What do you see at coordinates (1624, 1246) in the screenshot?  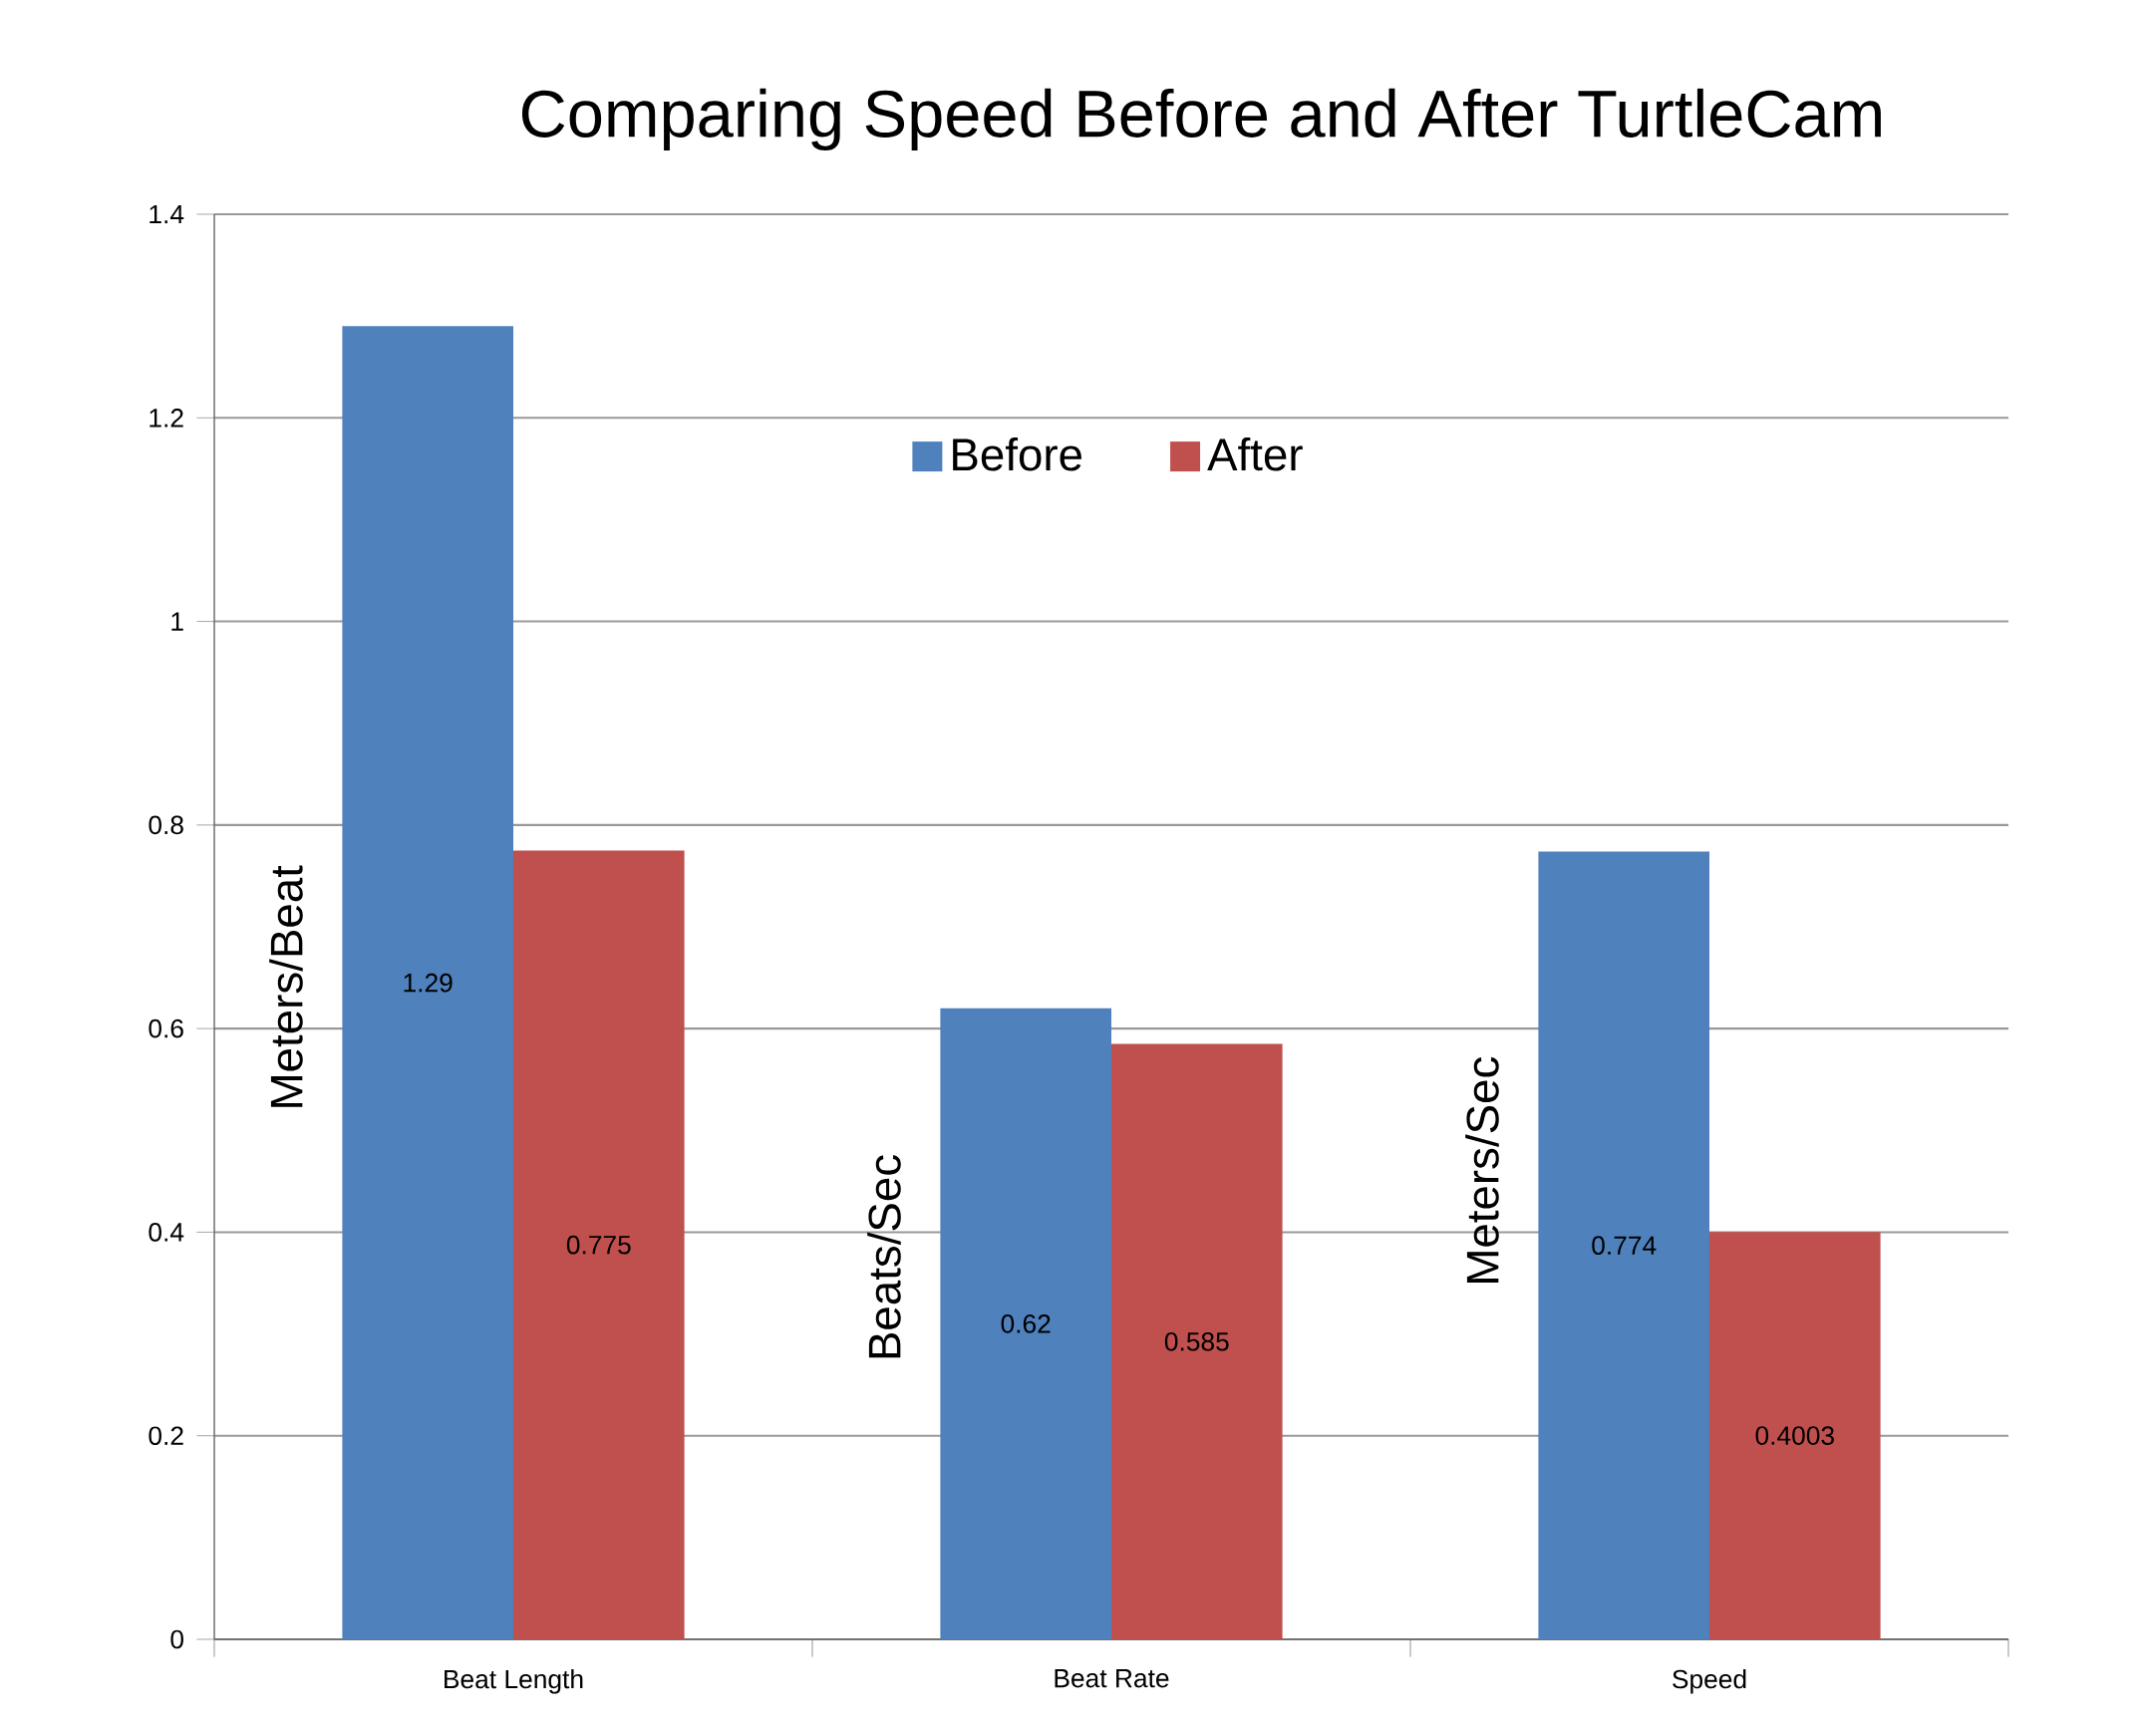 I see `data-label: 0.774` at bounding box center [1624, 1246].